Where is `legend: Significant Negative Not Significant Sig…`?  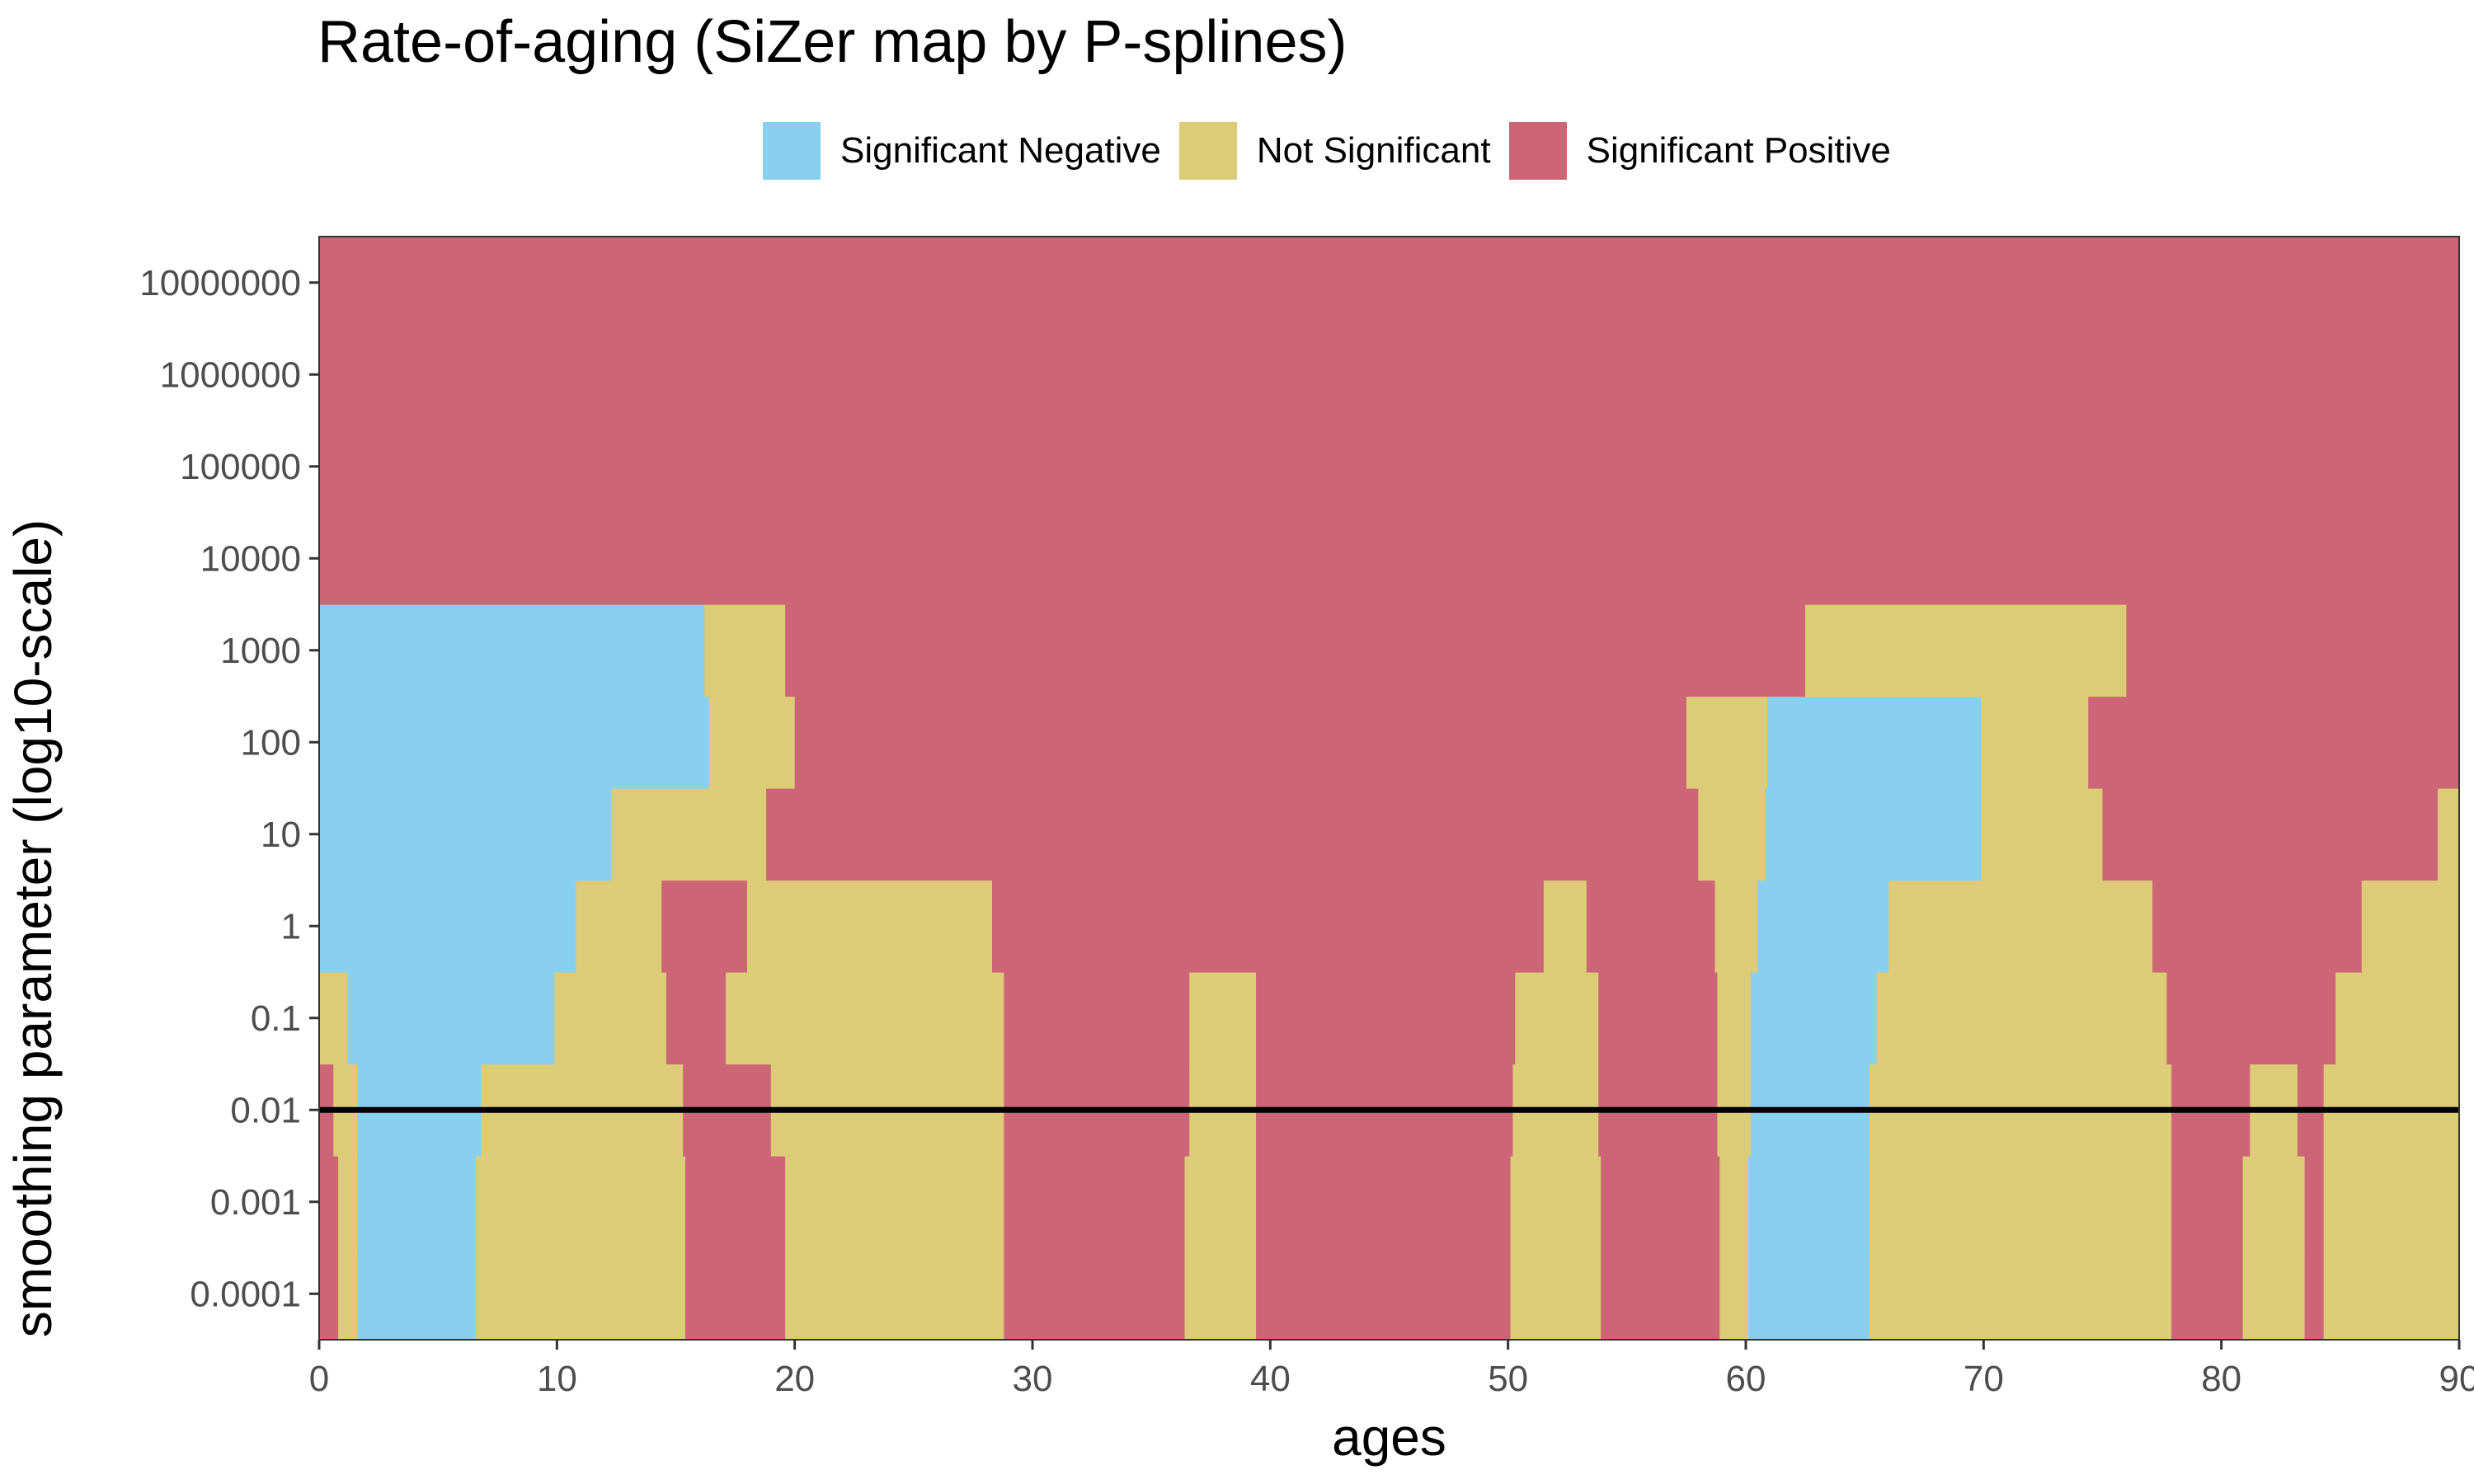
legend: Significant Negative Not Significant Sig… is located at coordinates (1336, 151).